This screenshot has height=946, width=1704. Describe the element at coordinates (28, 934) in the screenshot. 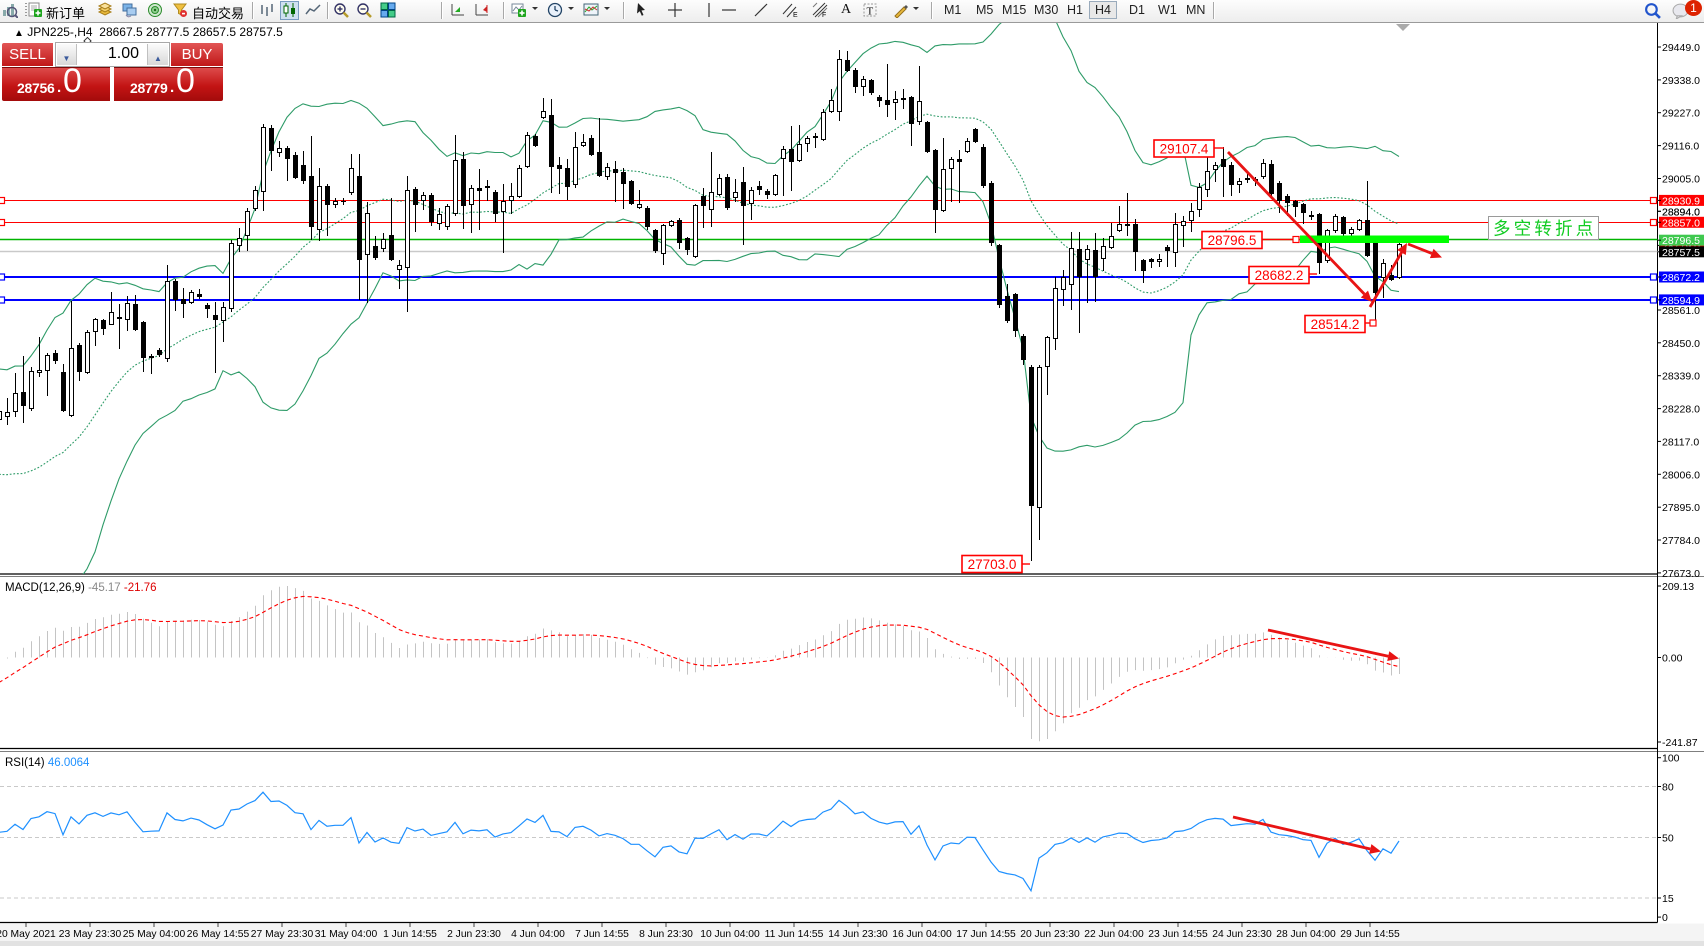

I see `svg-text: 20 May 2021` at that location.